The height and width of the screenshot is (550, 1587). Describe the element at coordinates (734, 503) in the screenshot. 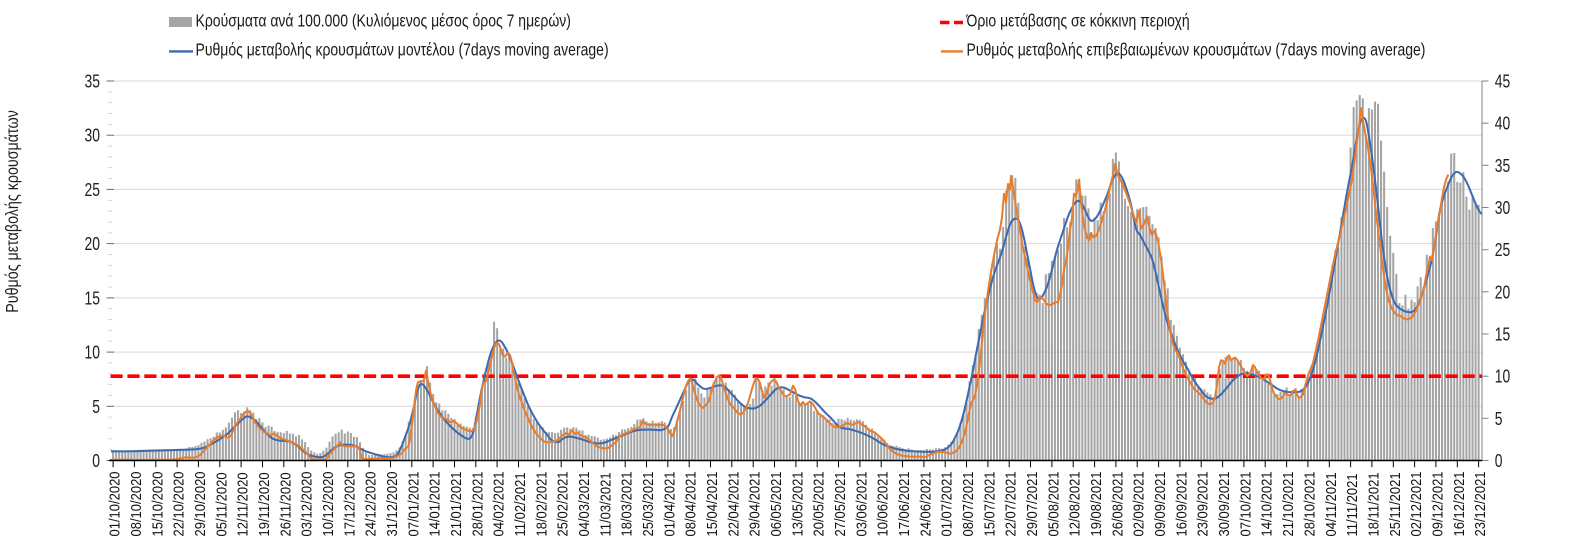

I see `svg-text: 22/04/2021` at that location.